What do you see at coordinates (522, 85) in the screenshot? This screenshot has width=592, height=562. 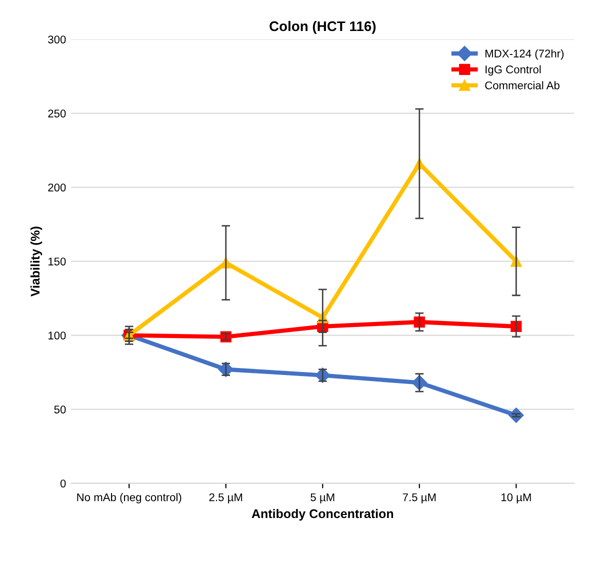 I see `legend-label: Commercial Ab` at bounding box center [522, 85].